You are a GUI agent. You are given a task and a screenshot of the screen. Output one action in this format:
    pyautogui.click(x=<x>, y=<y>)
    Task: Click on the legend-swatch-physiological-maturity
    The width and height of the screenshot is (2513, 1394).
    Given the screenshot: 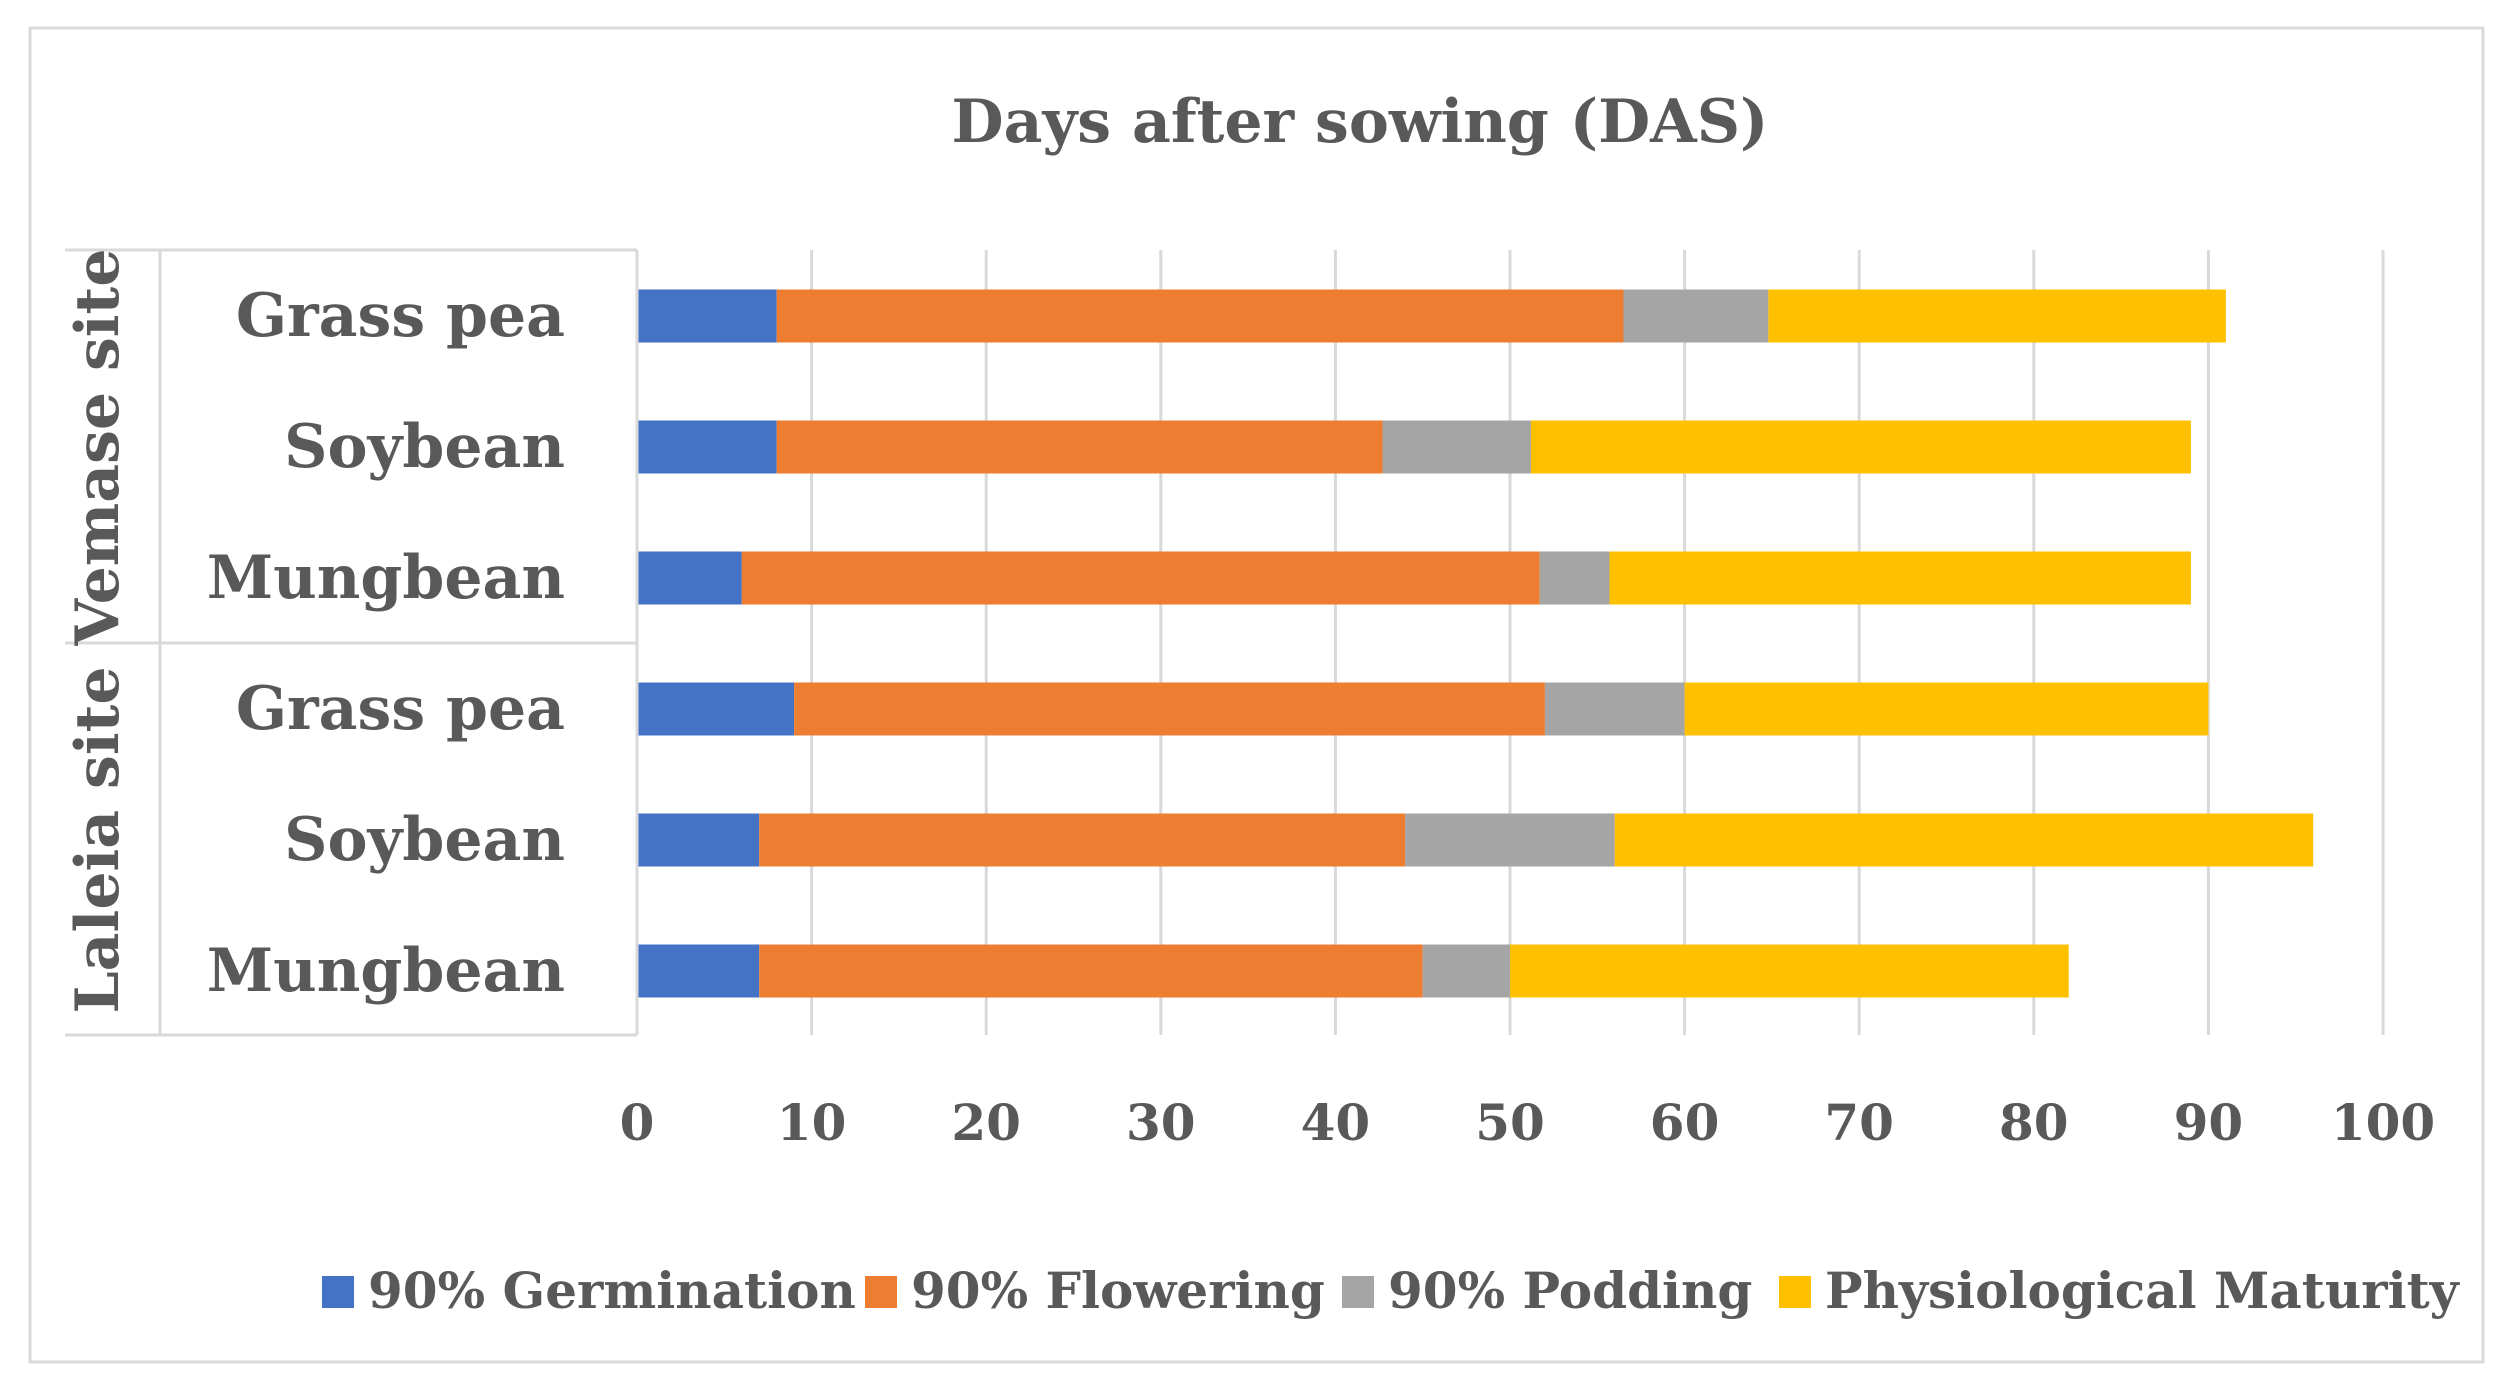 What is the action you would take?
    pyautogui.click(x=1795, y=1292)
    